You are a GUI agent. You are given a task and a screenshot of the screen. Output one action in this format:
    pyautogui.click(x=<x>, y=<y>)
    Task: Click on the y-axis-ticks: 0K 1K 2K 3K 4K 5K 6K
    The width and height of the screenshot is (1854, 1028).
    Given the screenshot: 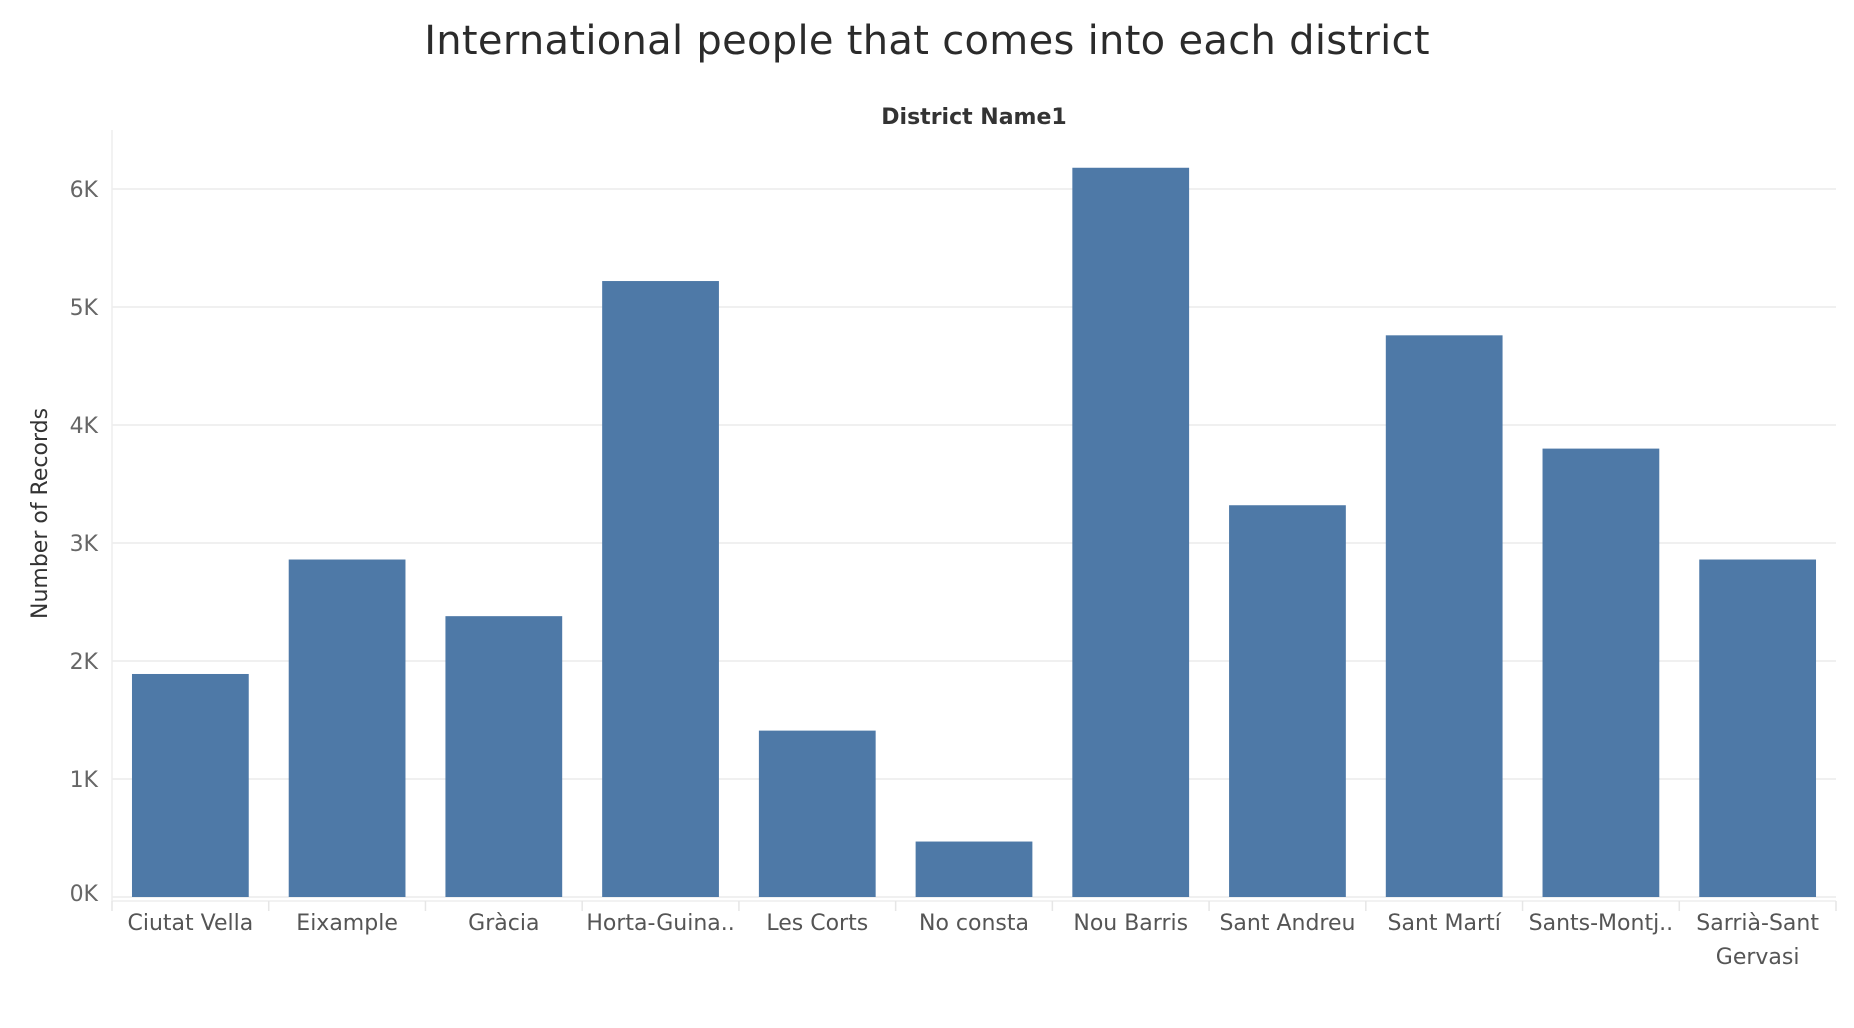 What is the action you would take?
    pyautogui.click(x=84, y=542)
    